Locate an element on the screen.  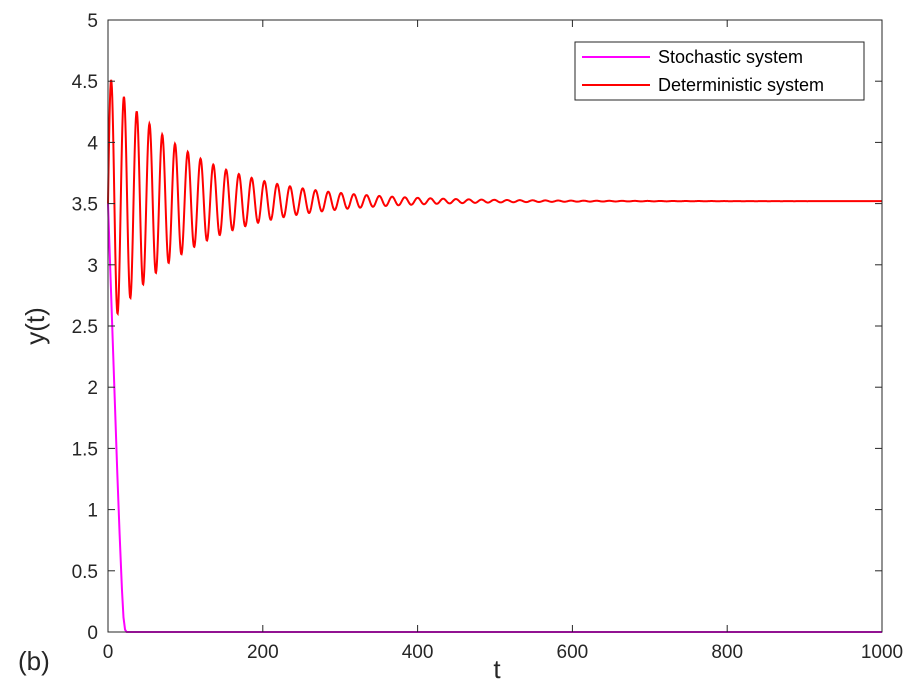
legend-label-stochastic: Stochastic system is located at coordinates (730, 57).